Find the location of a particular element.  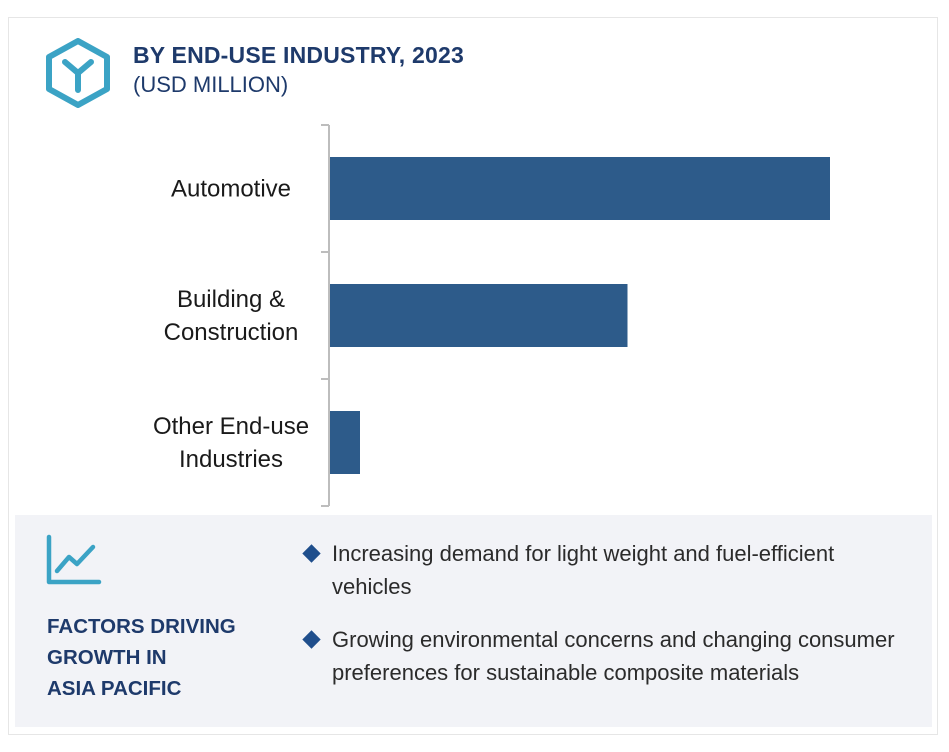

trend-chart-icon is located at coordinates (74, 559).